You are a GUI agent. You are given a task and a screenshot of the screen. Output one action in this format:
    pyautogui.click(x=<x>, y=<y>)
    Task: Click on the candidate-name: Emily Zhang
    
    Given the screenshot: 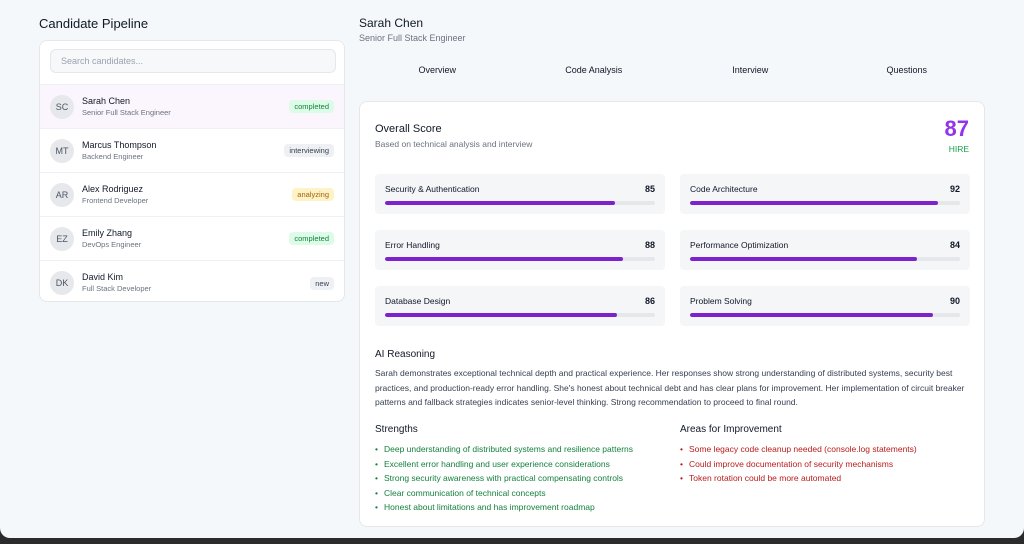 What is the action you would take?
    pyautogui.click(x=107, y=232)
    